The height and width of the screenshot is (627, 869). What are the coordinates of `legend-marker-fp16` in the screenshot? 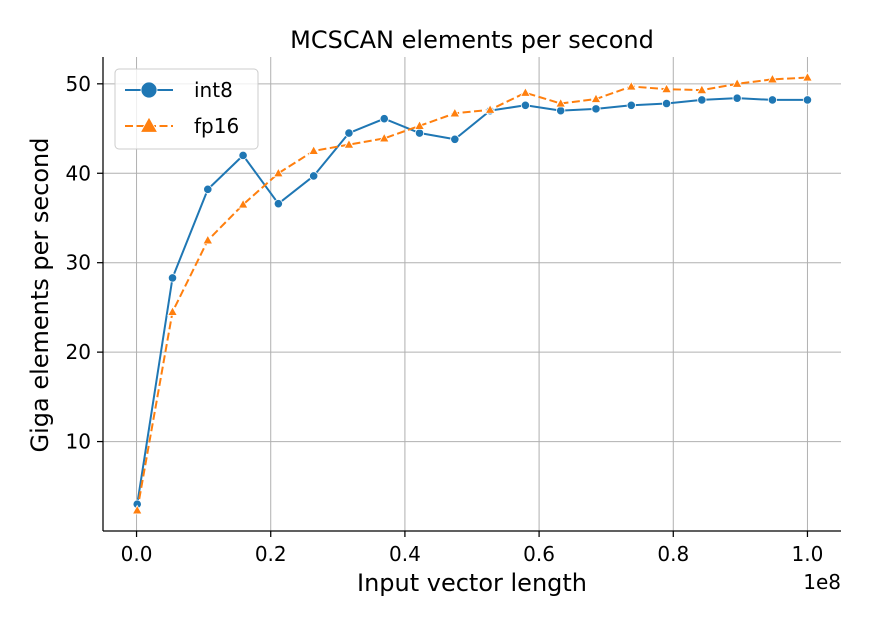 It's located at (149, 124).